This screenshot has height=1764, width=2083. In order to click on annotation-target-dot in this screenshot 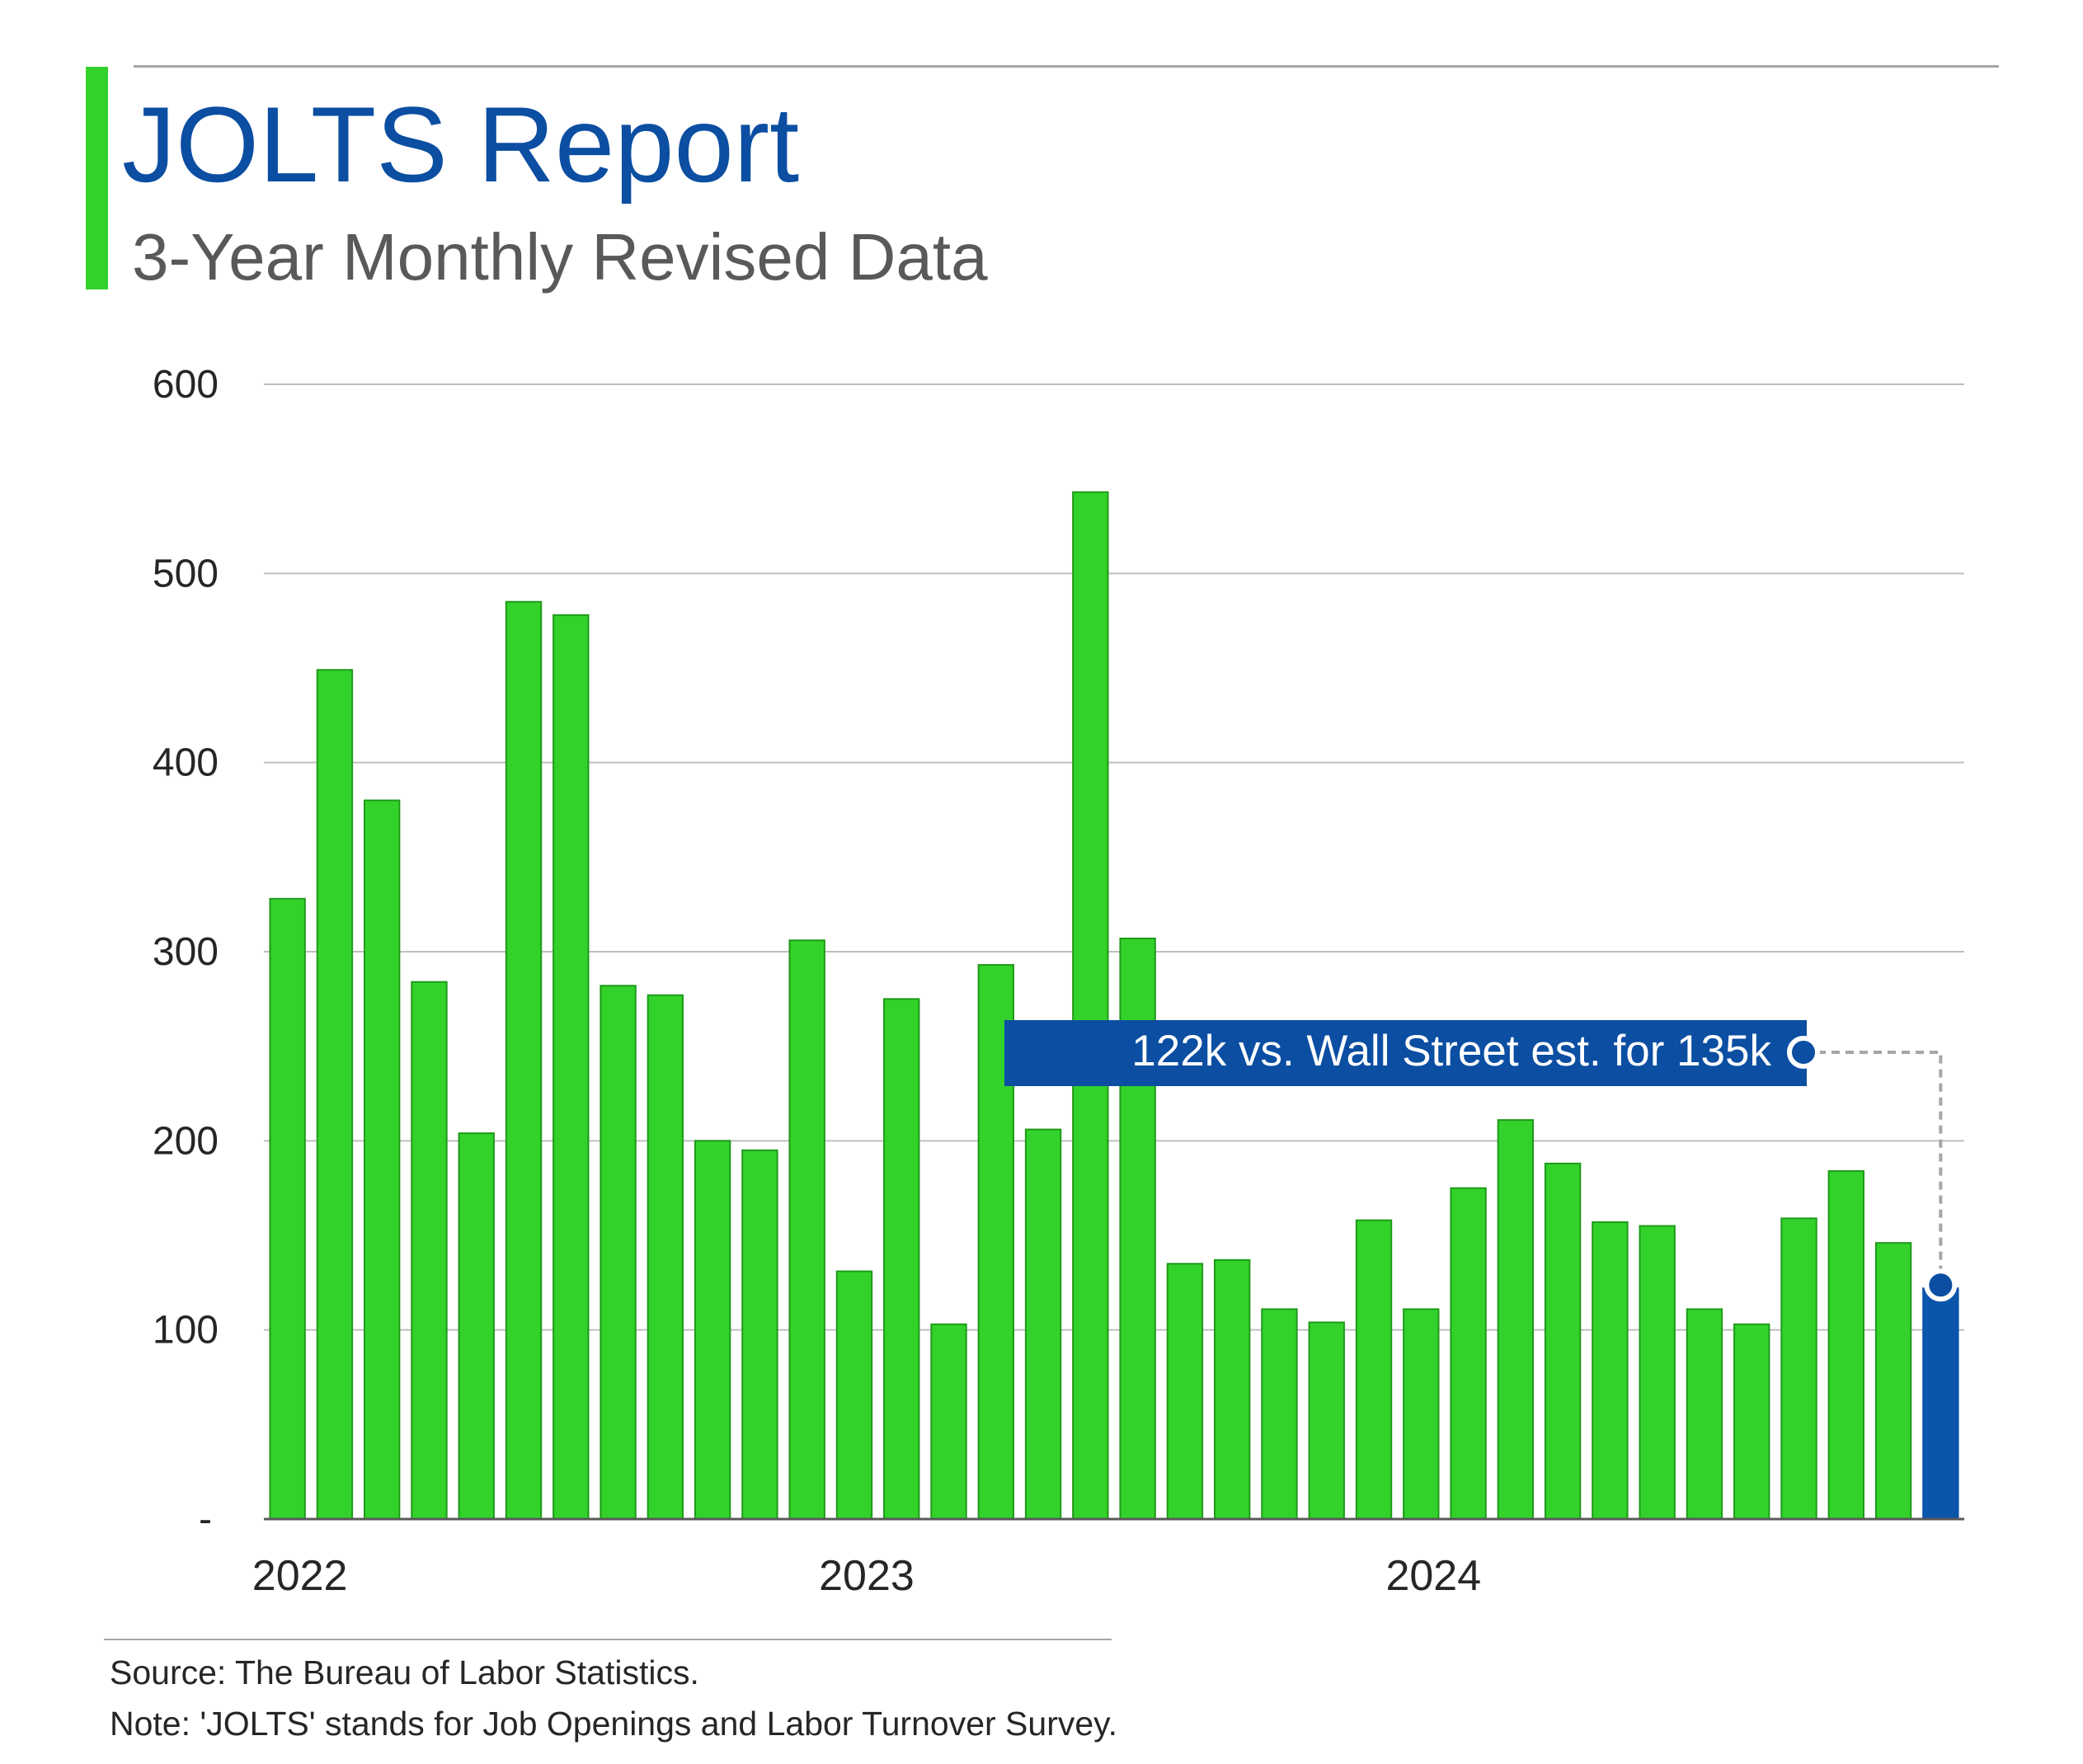, I will do `click(1941, 1285)`.